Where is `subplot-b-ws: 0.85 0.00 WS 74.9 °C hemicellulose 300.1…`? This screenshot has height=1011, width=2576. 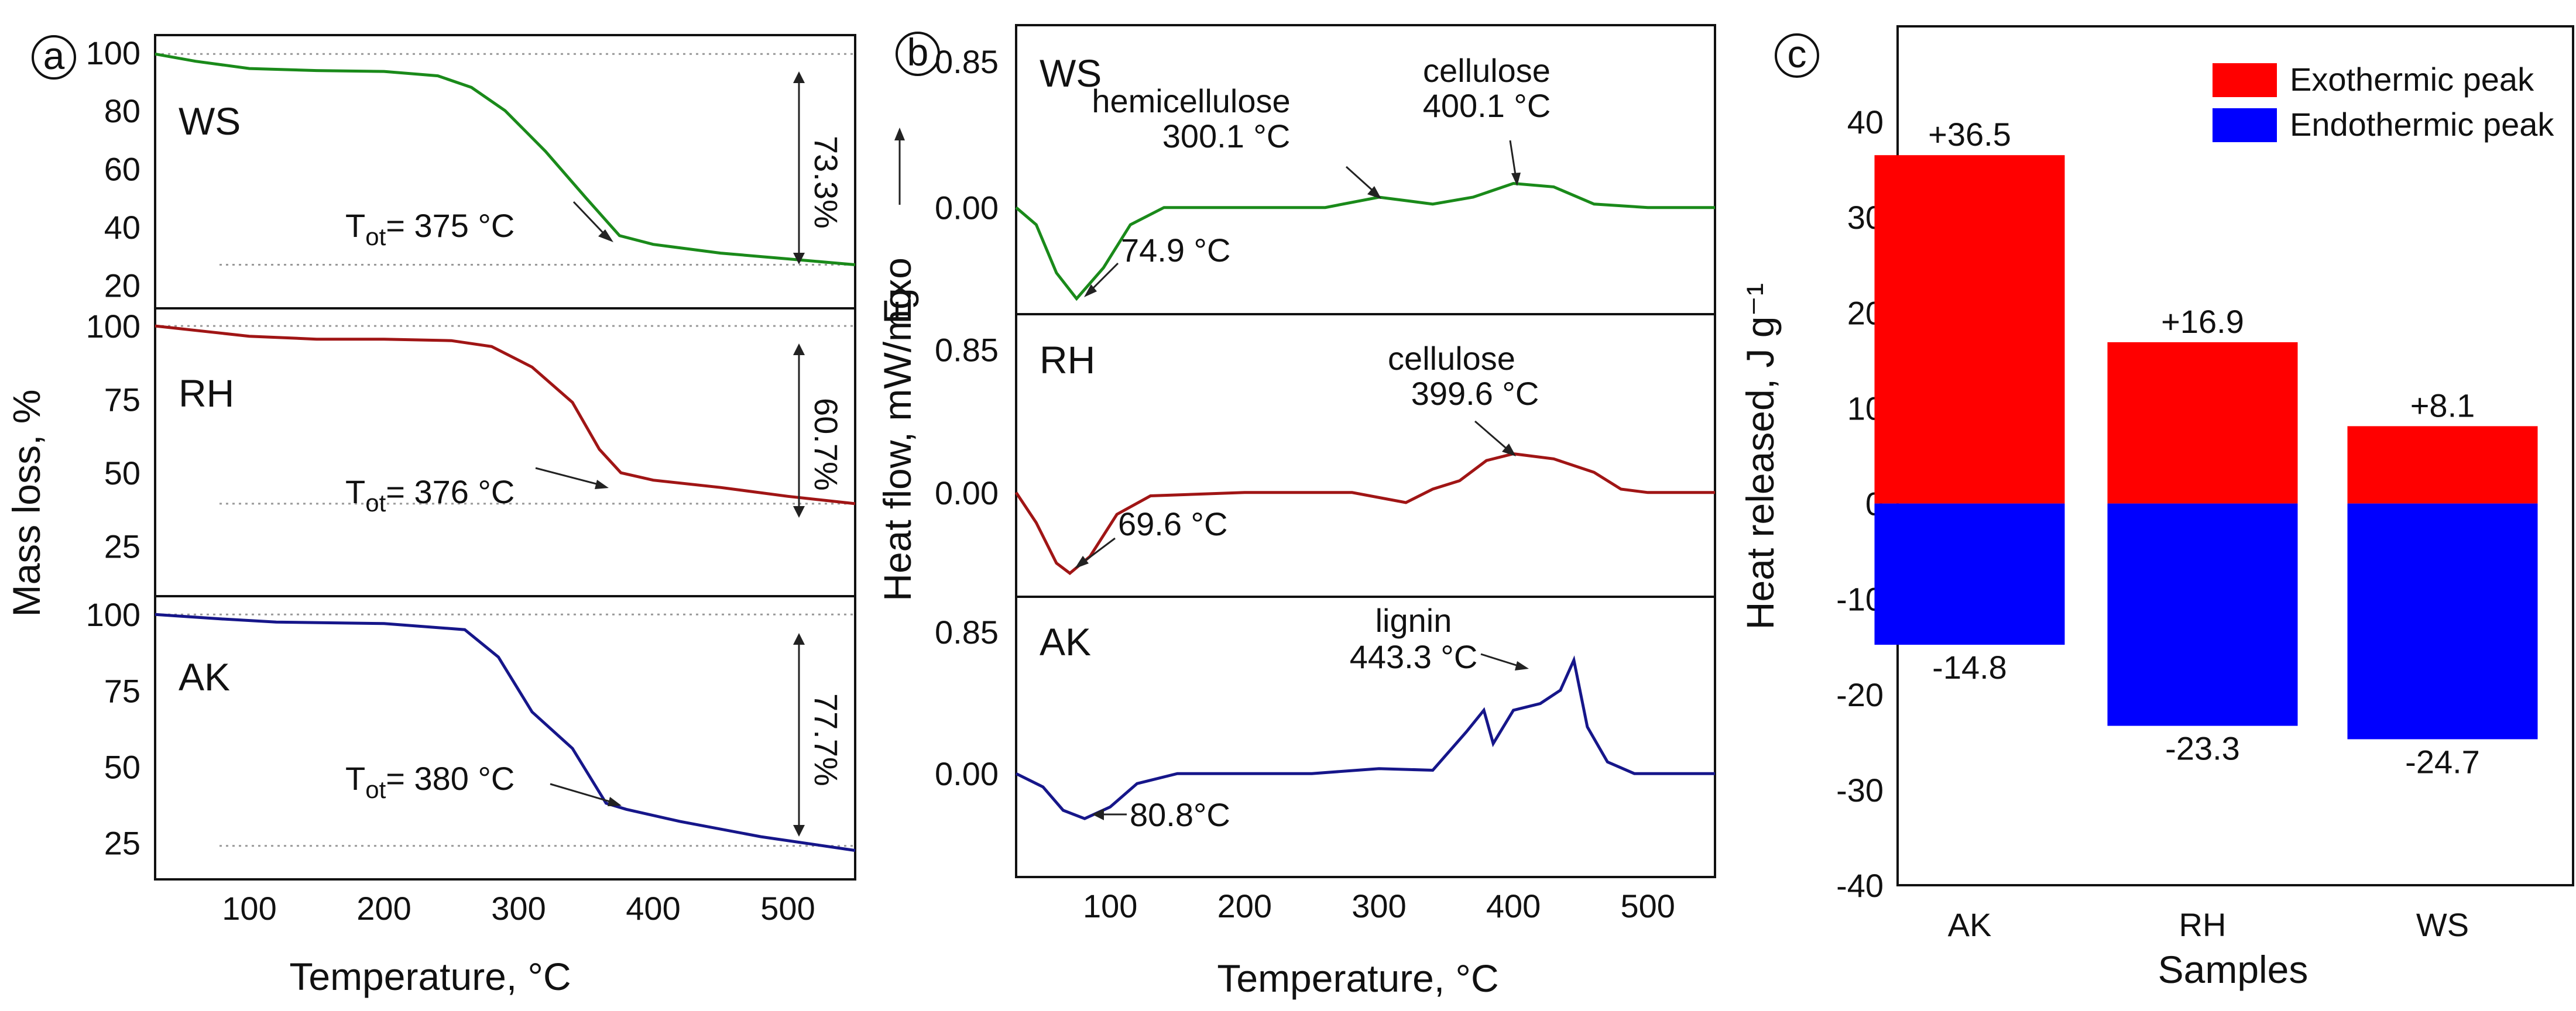
subplot-b-ws: 0.85 0.00 WS 74.9 °C hemicellulose 300.1… is located at coordinates (1326, 169).